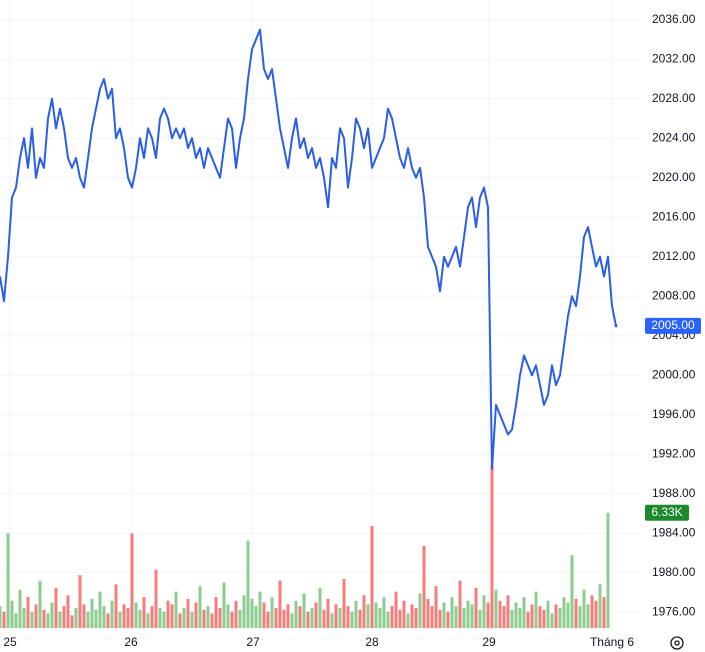 Image resolution: width=705 pixels, height=652 pixels. Describe the element at coordinates (674, 374) in the screenshot. I see `y-tick-label: 2000.00` at that location.